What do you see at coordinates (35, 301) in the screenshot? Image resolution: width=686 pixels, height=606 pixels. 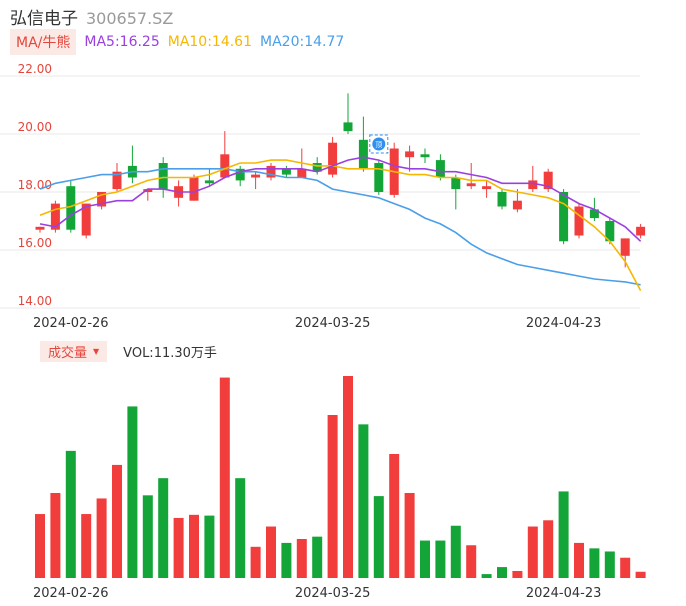 I see `y-tick-label: 14.00` at bounding box center [35, 301].